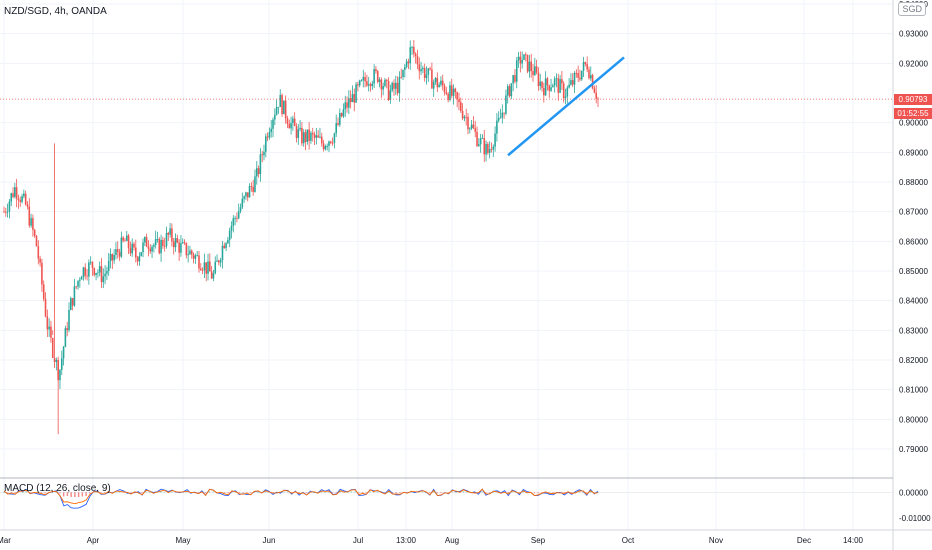  I want to click on price-axis-label: 0.90000, so click(913, 123).